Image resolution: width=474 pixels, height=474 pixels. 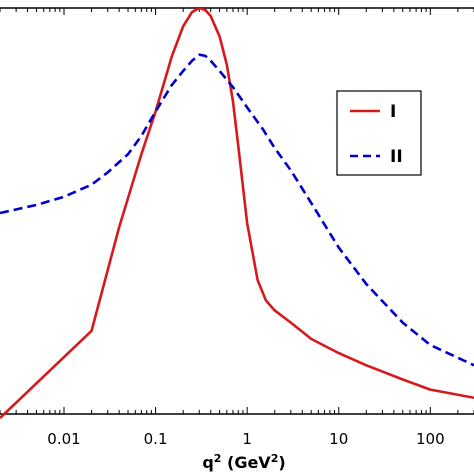 I want to click on x-tick-label: 0.1, so click(x=156, y=439).